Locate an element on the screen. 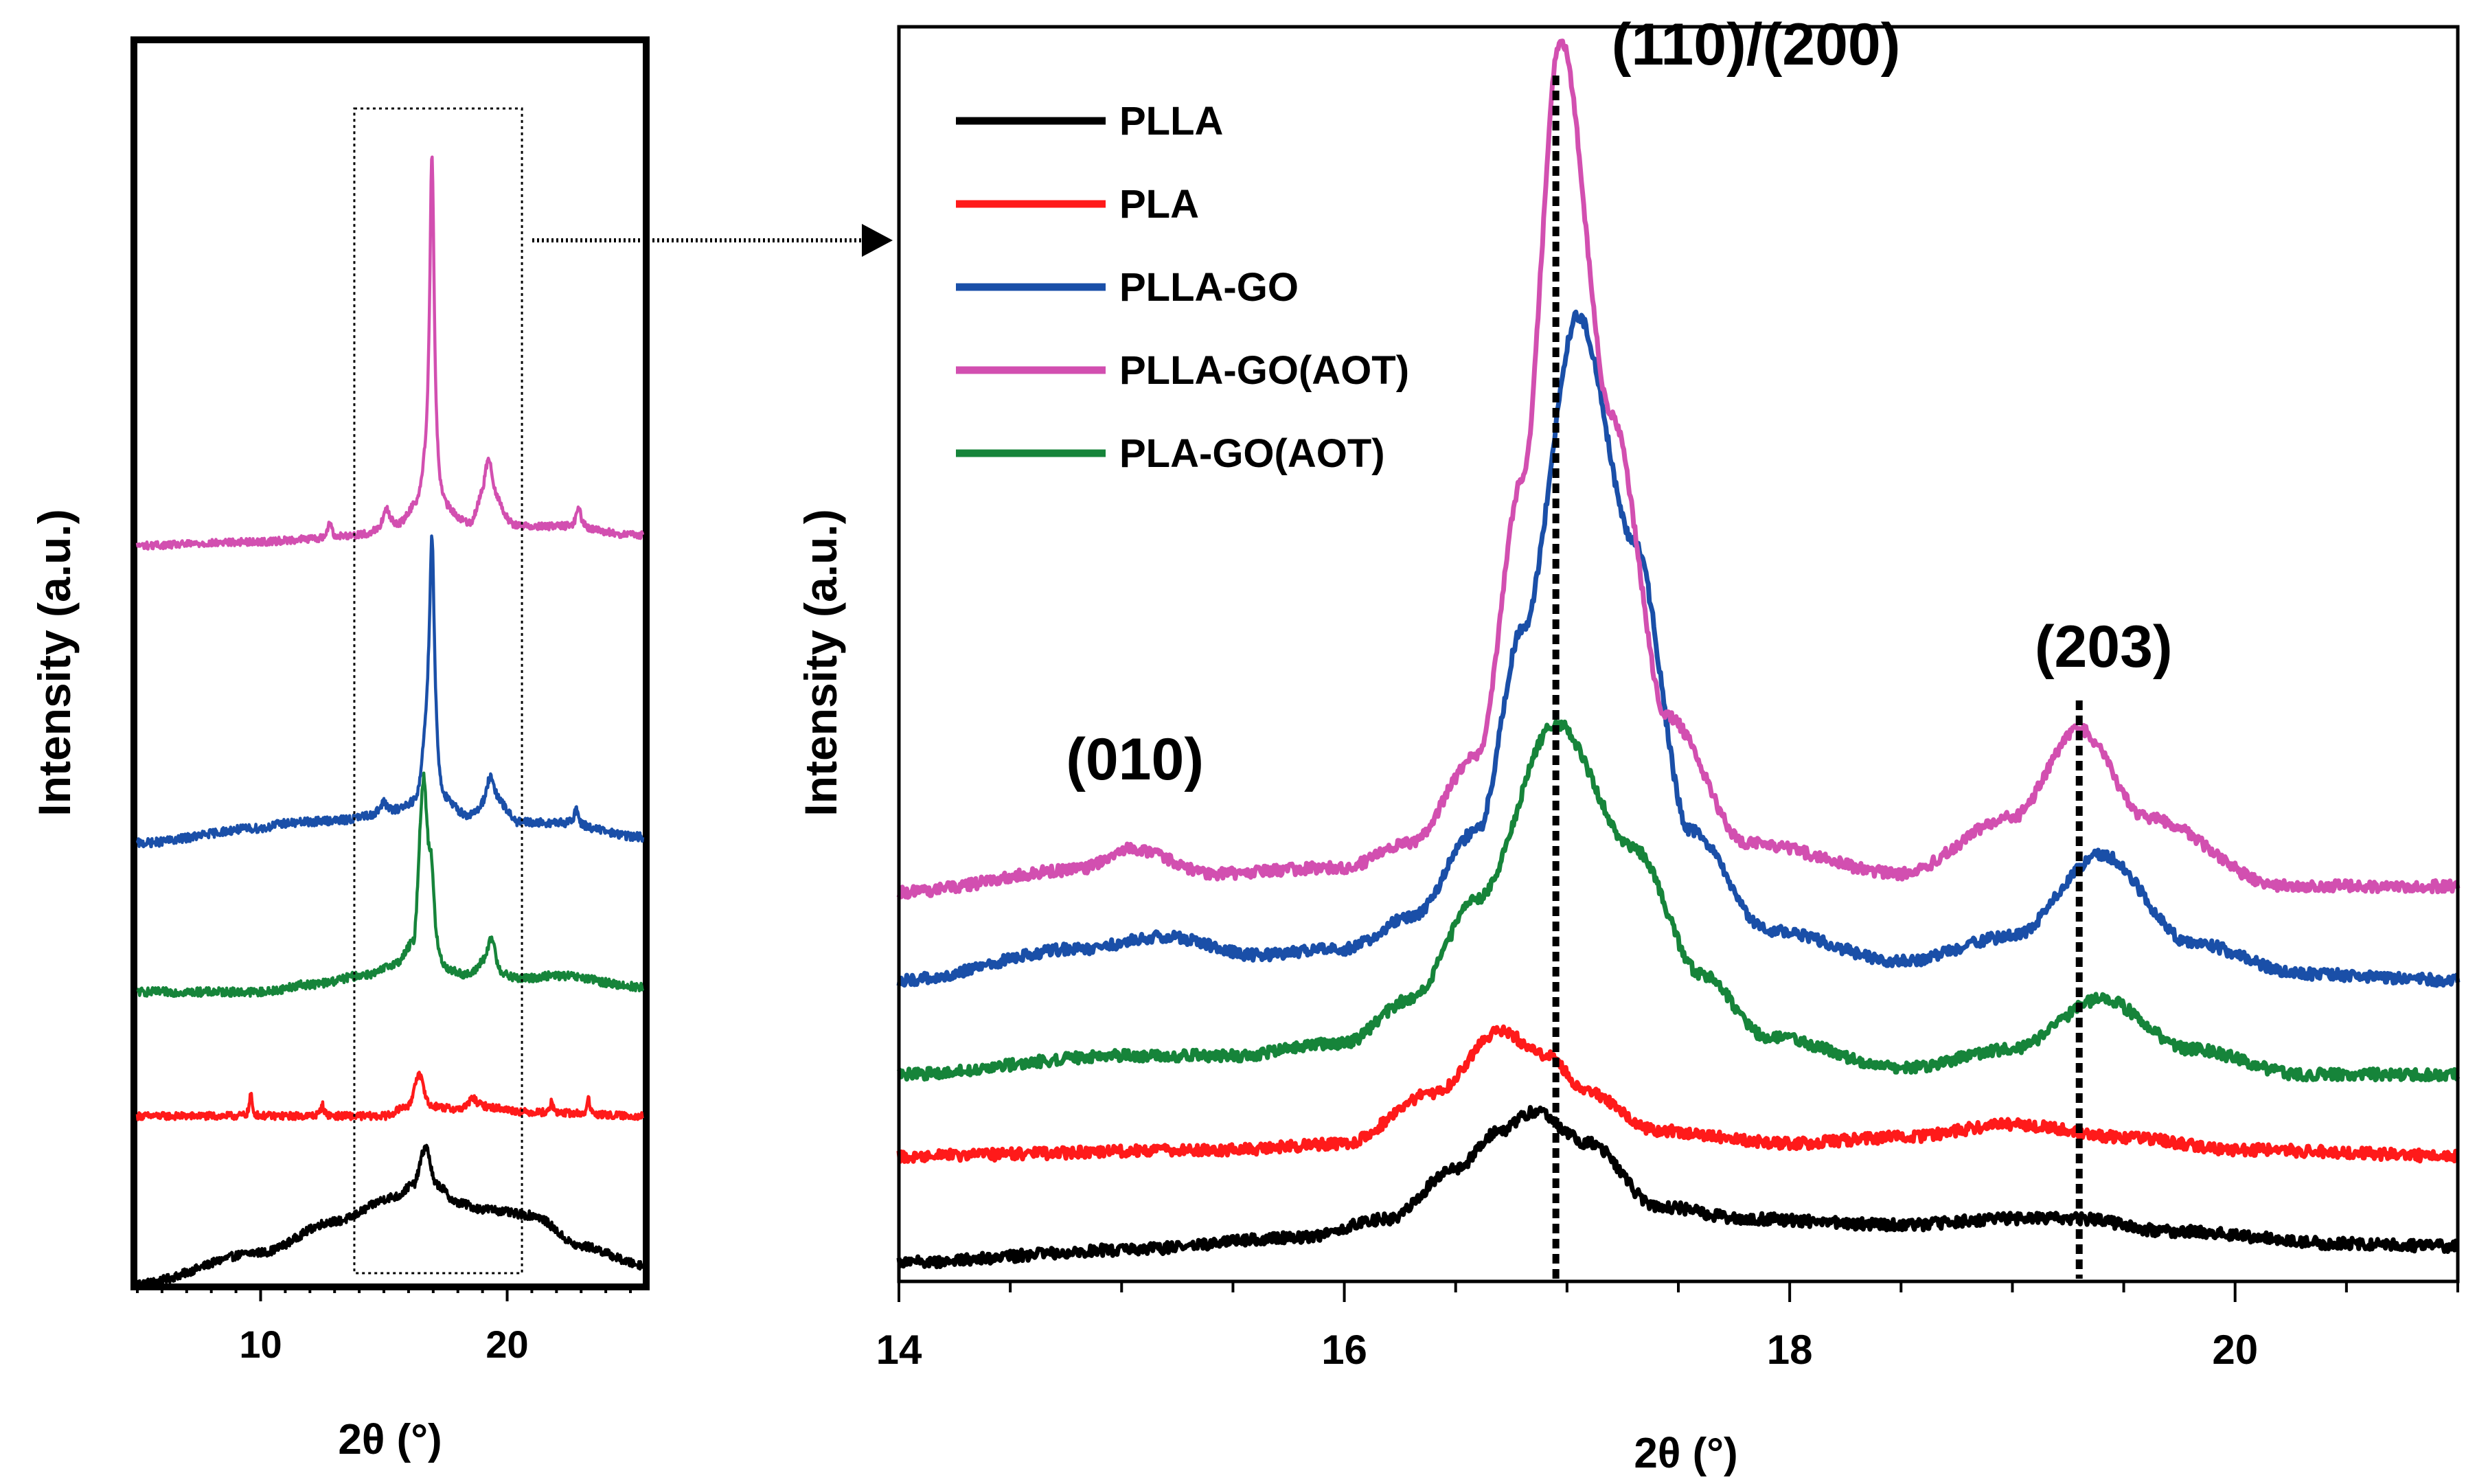 This screenshot has width=2488, height=1484. peak-label-010: (010) is located at coordinates (1135, 760).